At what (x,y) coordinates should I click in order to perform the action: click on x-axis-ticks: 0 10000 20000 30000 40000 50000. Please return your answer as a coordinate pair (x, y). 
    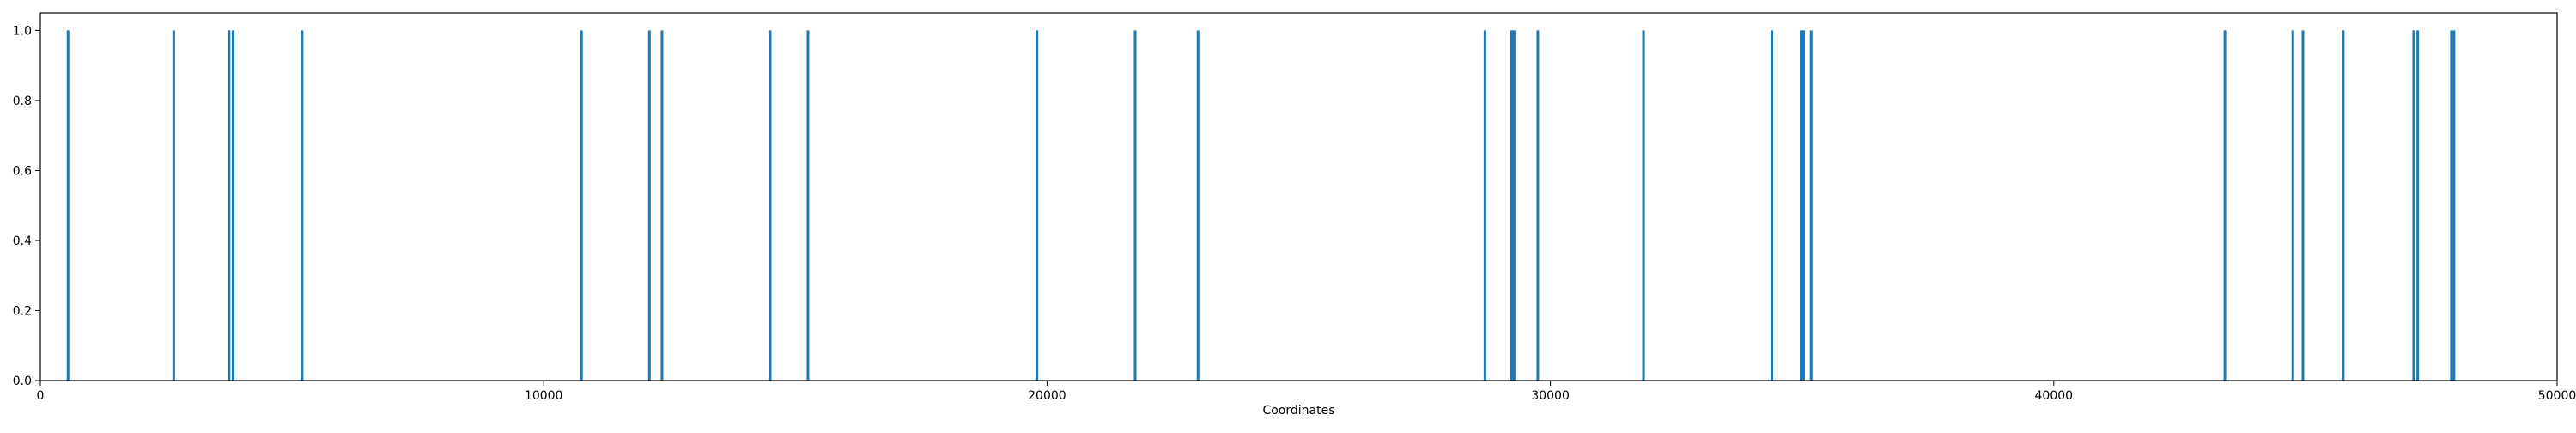
    Looking at the image, I should click on (1306, 392).